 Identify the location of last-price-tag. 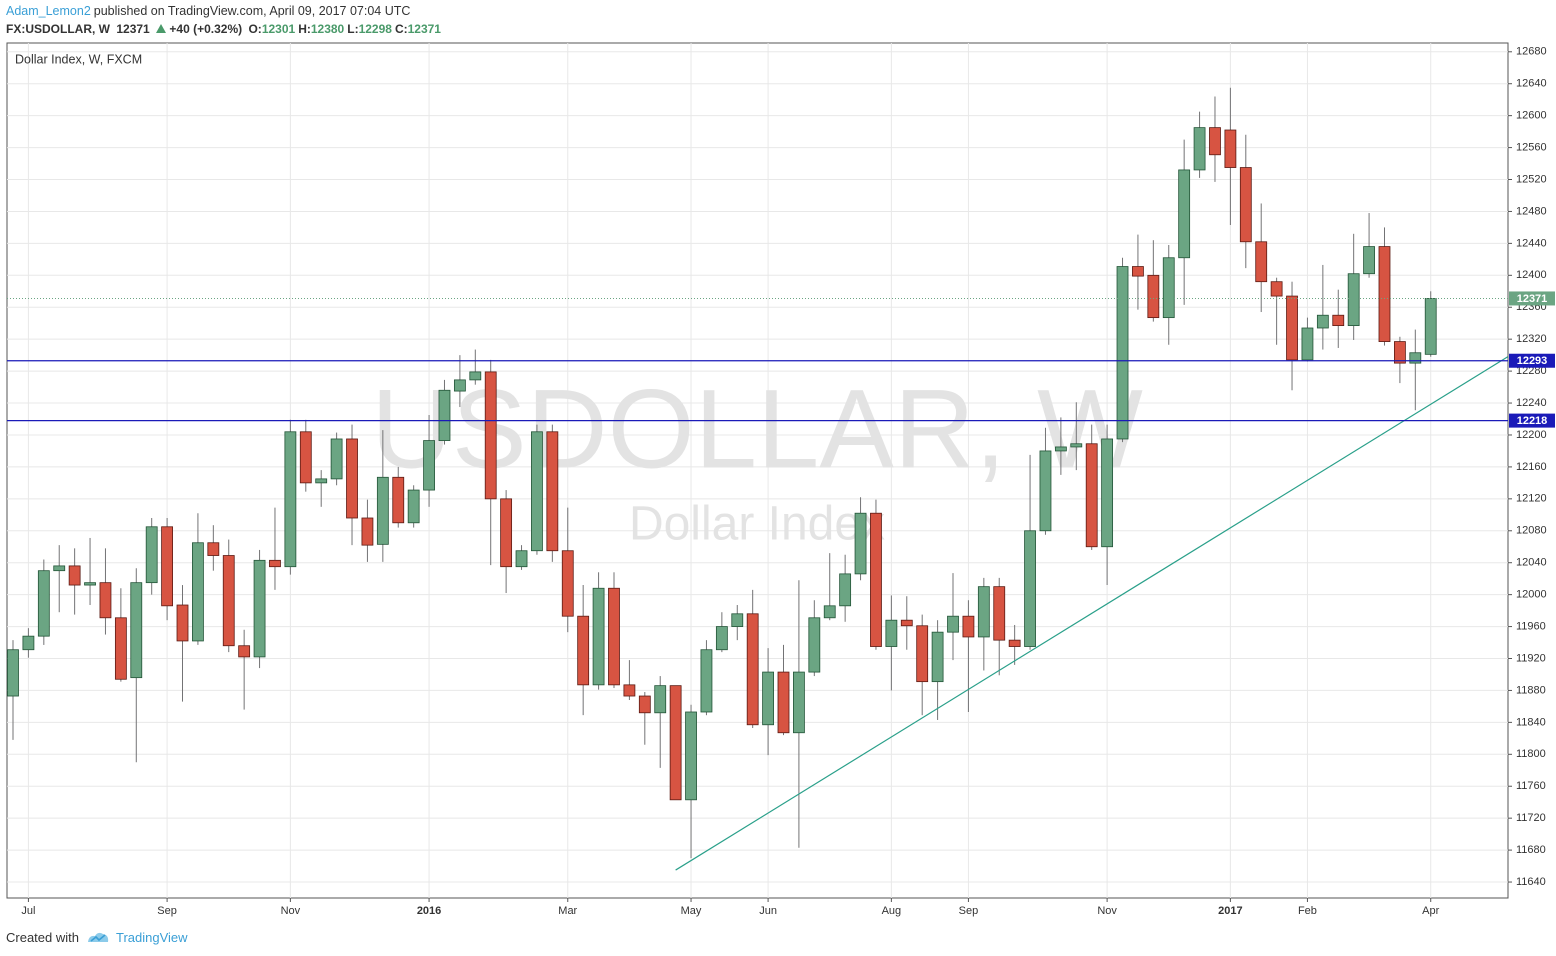
(1532, 298).